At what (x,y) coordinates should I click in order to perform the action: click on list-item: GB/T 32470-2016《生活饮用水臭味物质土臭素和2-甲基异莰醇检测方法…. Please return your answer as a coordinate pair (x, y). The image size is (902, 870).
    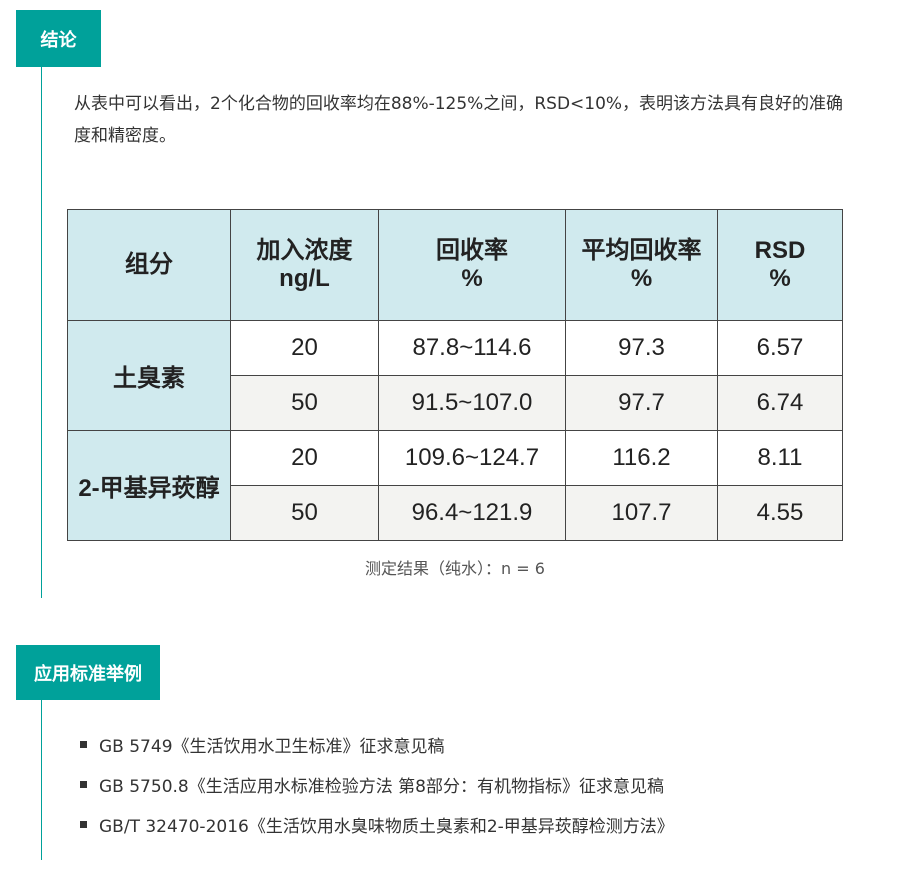
    Looking at the image, I should click on (377, 824).